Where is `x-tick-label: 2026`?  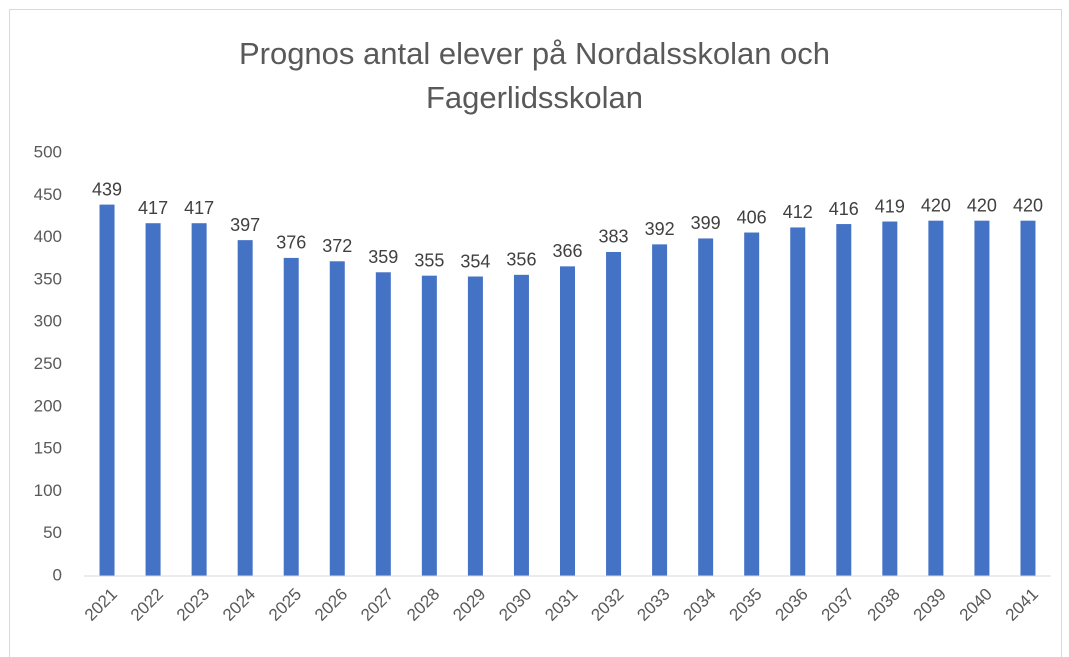 x-tick-label: 2026 is located at coordinates (331, 605).